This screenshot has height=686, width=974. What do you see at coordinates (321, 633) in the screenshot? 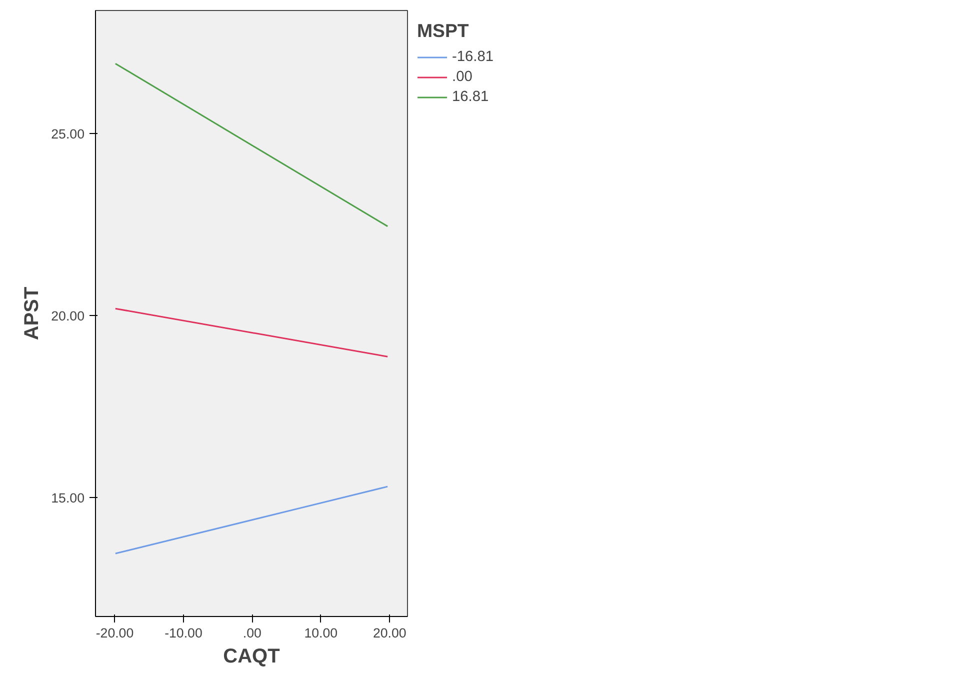
I see `x-tick-label: 10.00` at bounding box center [321, 633].